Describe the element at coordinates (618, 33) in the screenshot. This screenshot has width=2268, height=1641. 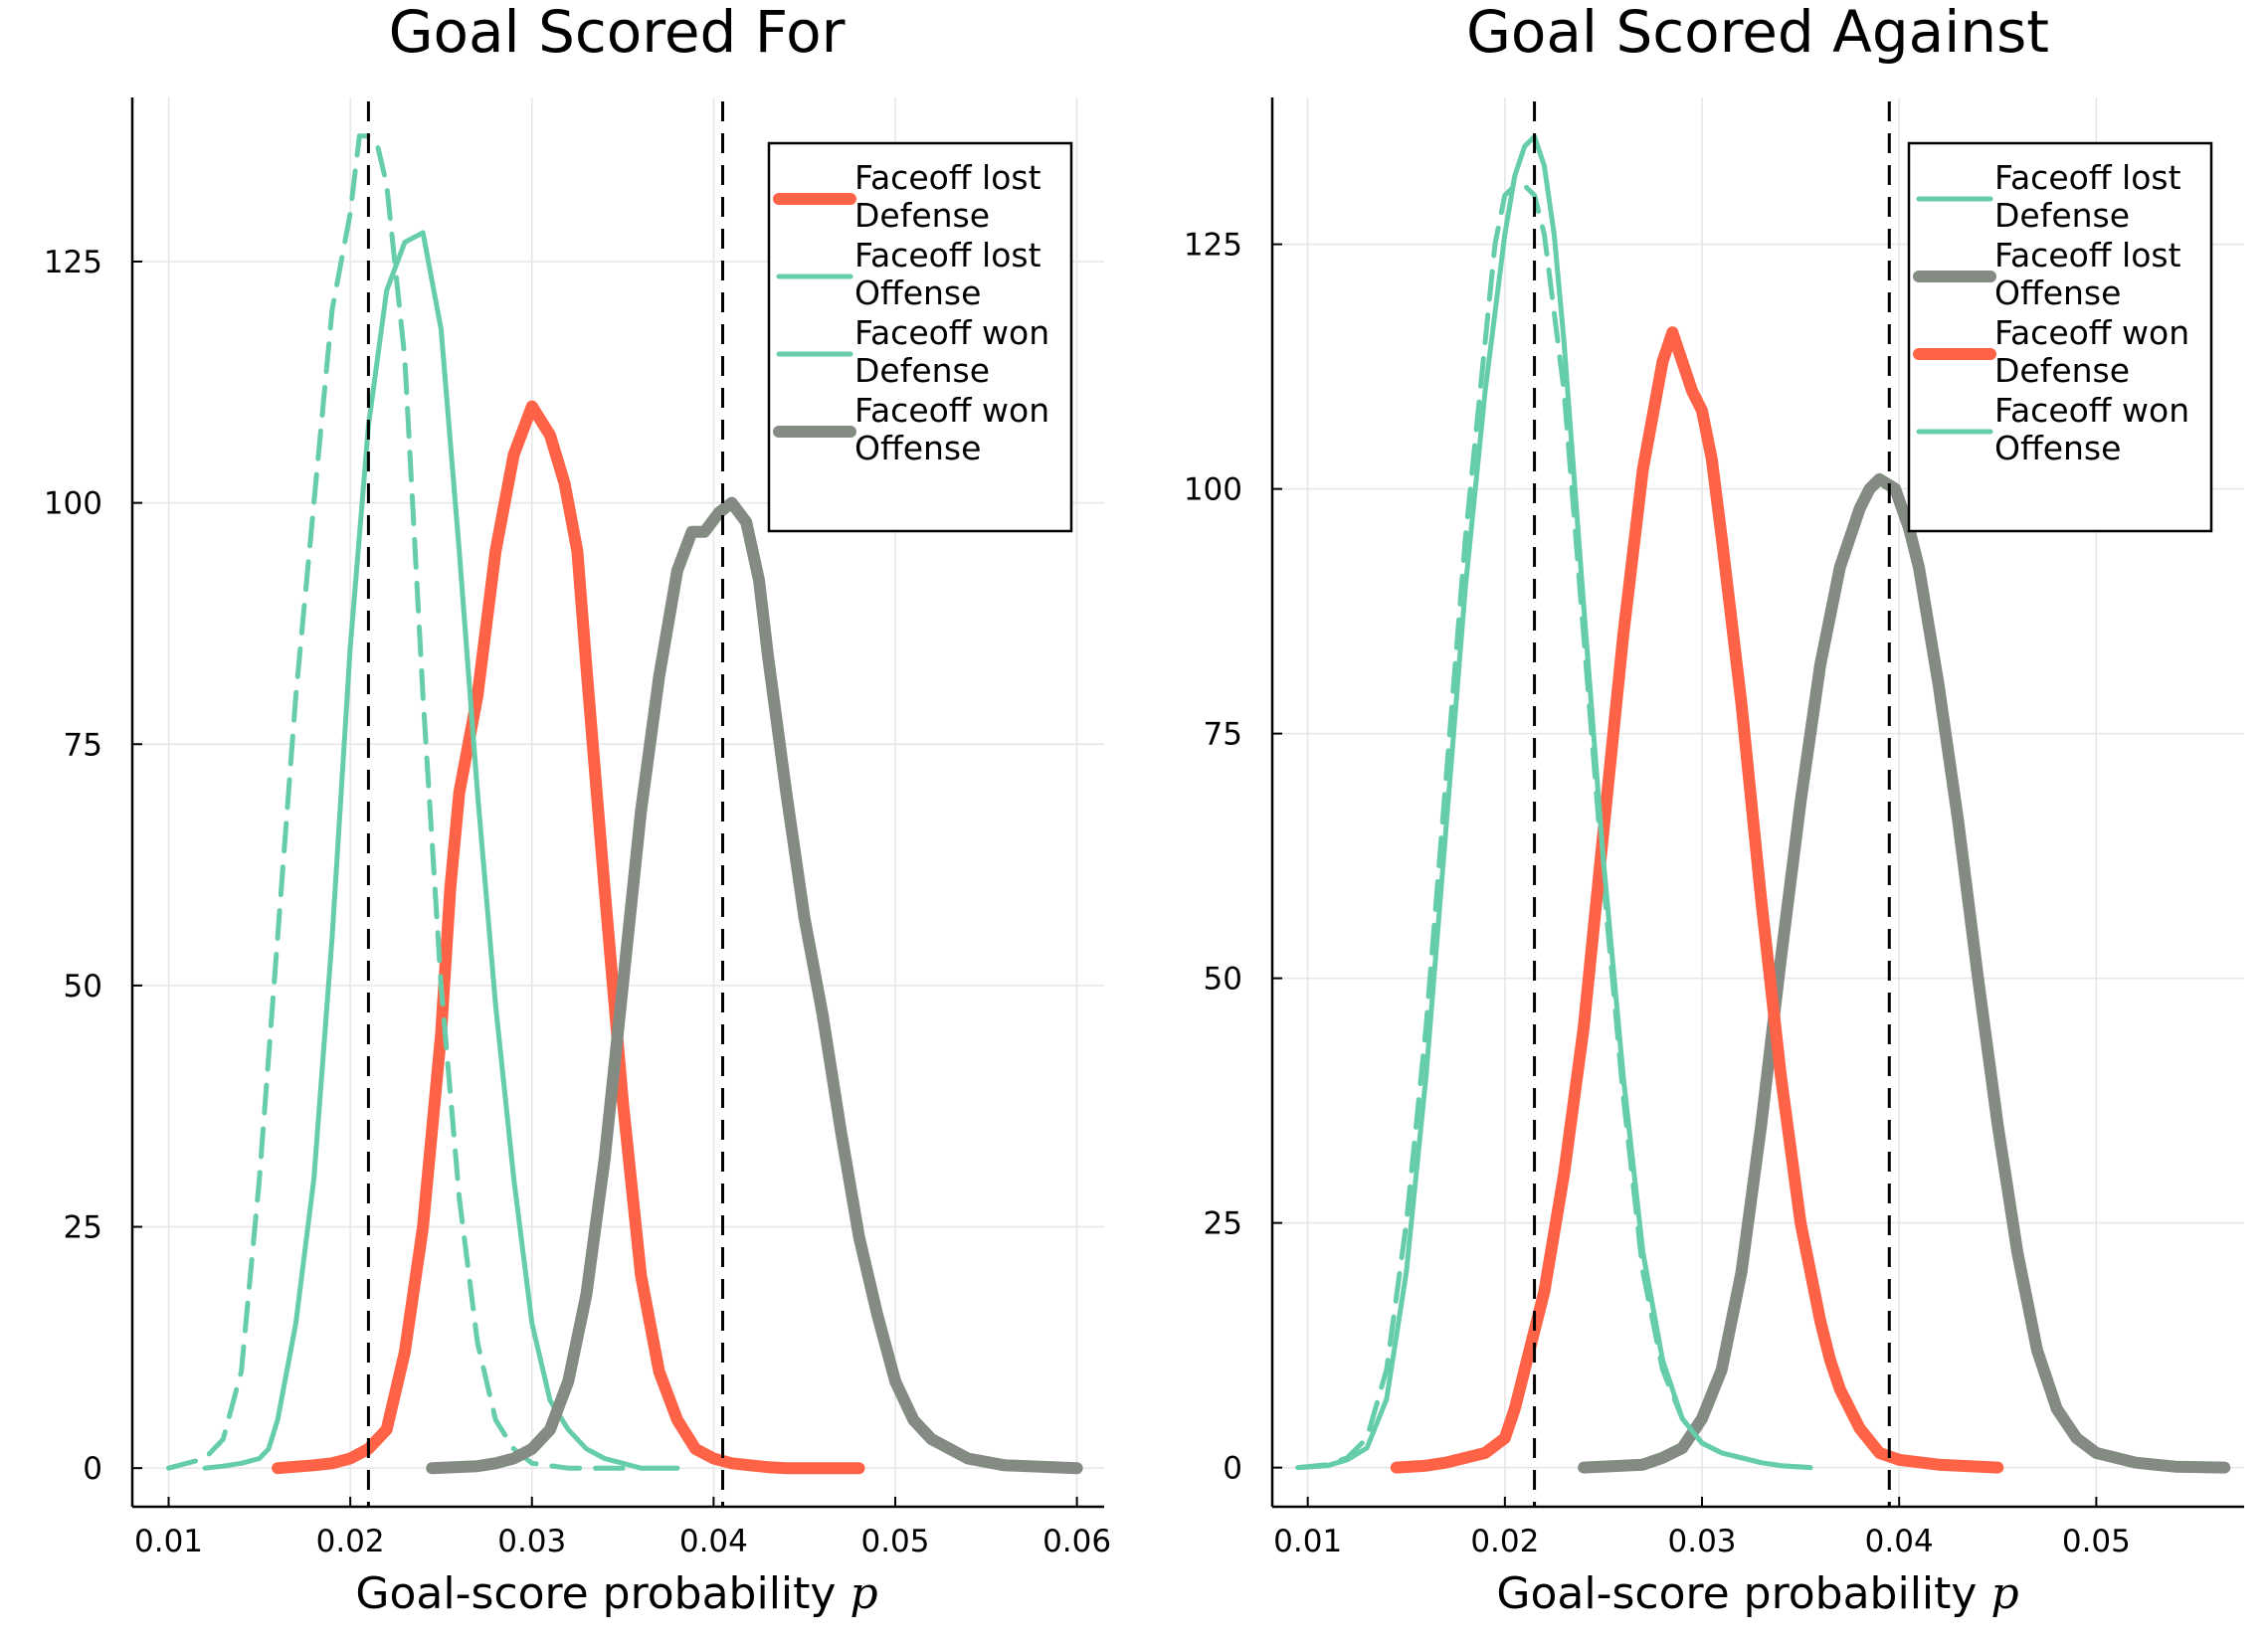
I see `chart-title: Goal Scored For` at that location.